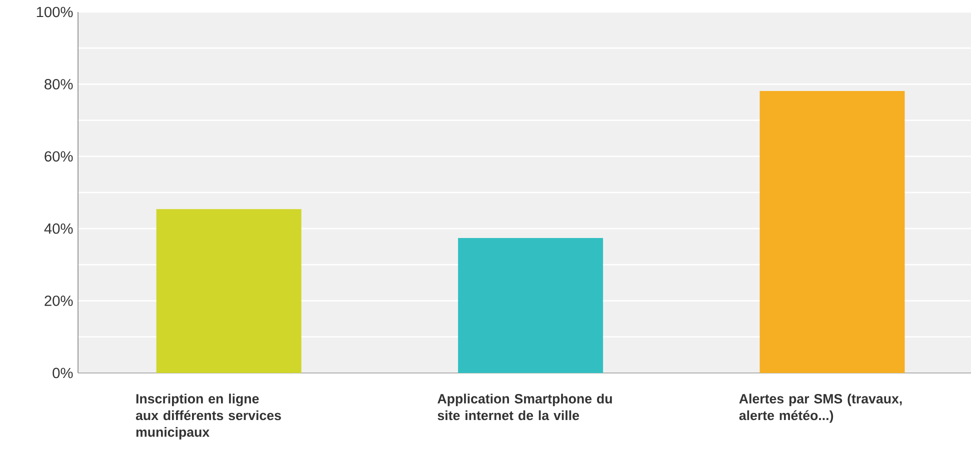  Describe the element at coordinates (820, 408) in the screenshot. I see `x-tick-label: Alertes par SMS (travaux, alerte météo...)` at that location.